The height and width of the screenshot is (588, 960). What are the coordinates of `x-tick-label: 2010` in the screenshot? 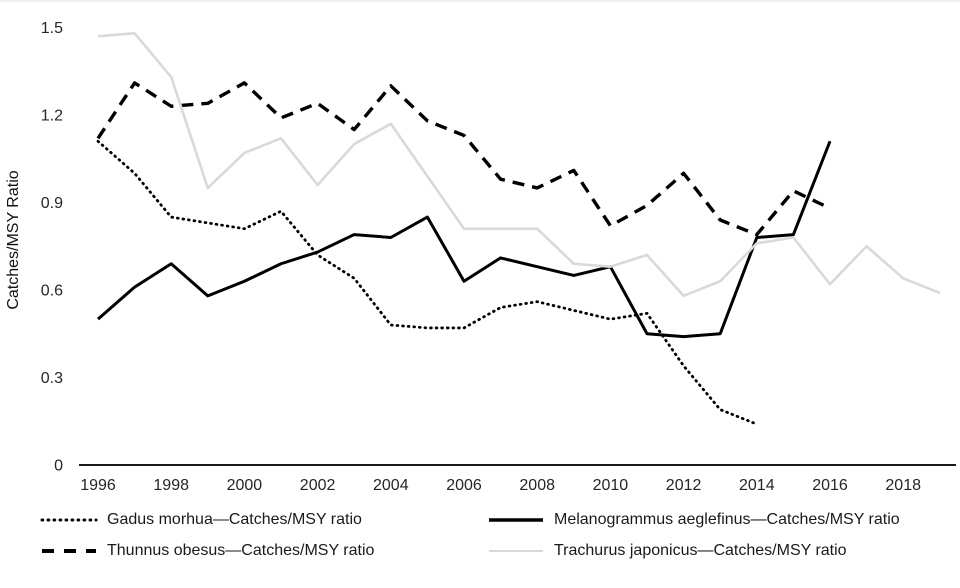 It's located at (611, 485).